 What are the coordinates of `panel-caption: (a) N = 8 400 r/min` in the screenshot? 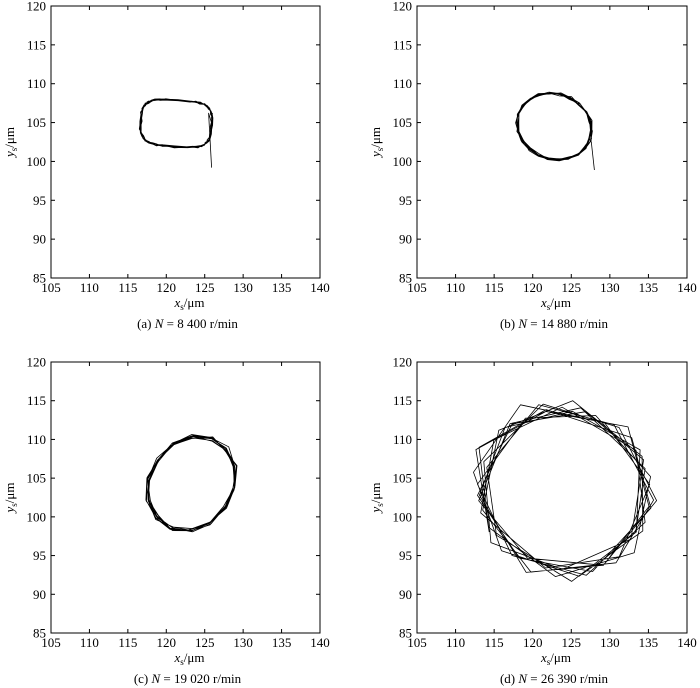 It's located at (187, 323).